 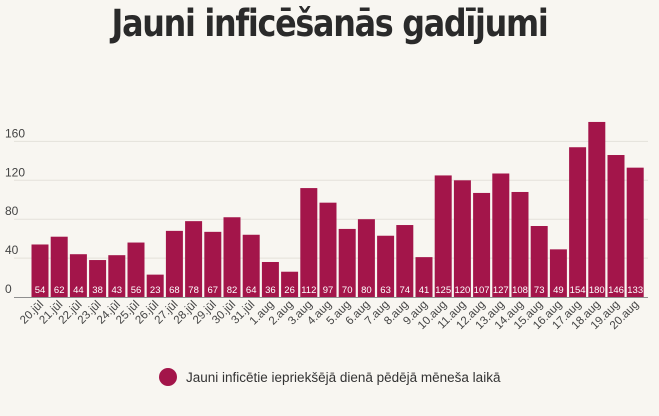 What do you see at coordinates (59, 290) in the screenshot?
I see `bar-value-label: 62` at bounding box center [59, 290].